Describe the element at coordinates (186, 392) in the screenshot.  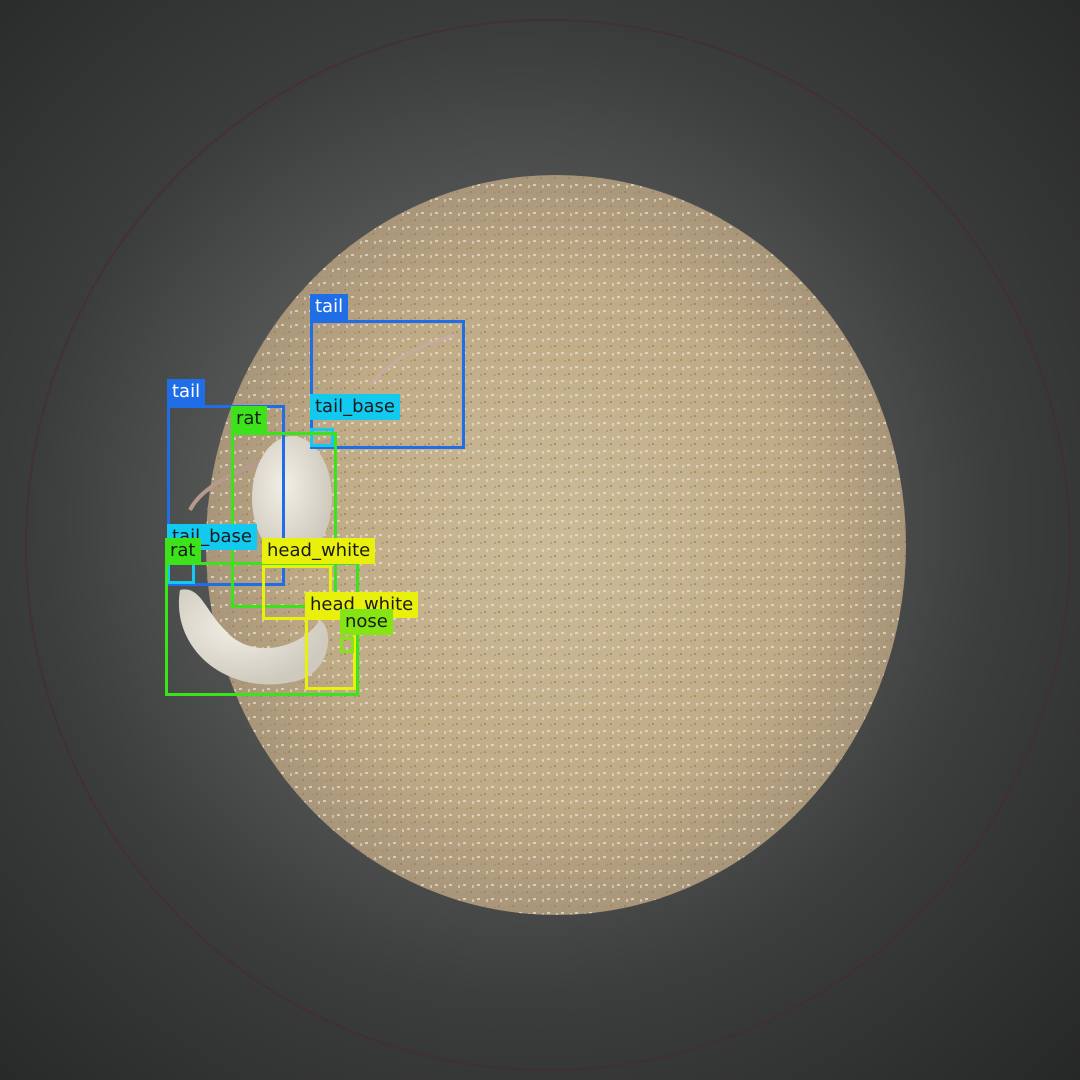
I see `label-tail-2: tail` at that location.